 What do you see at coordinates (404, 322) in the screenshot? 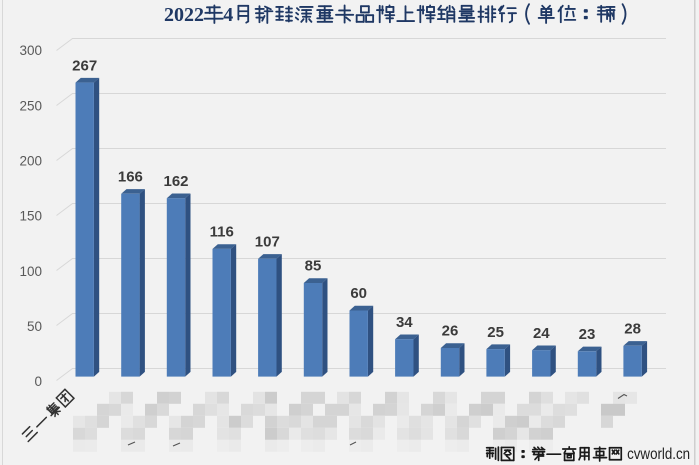
I see `svg-text: 34` at bounding box center [404, 322].